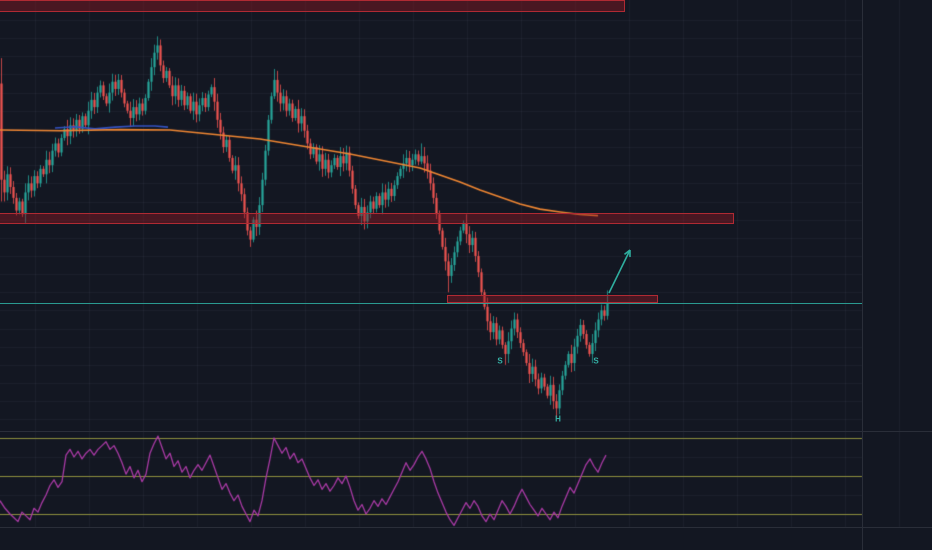 This screenshot has width=932, height=550. What do you see at coordinates (466, 538) in the screenshot?
I see `time-scale: Nov456781112131415181920212225` at bounding box center [466, 538].